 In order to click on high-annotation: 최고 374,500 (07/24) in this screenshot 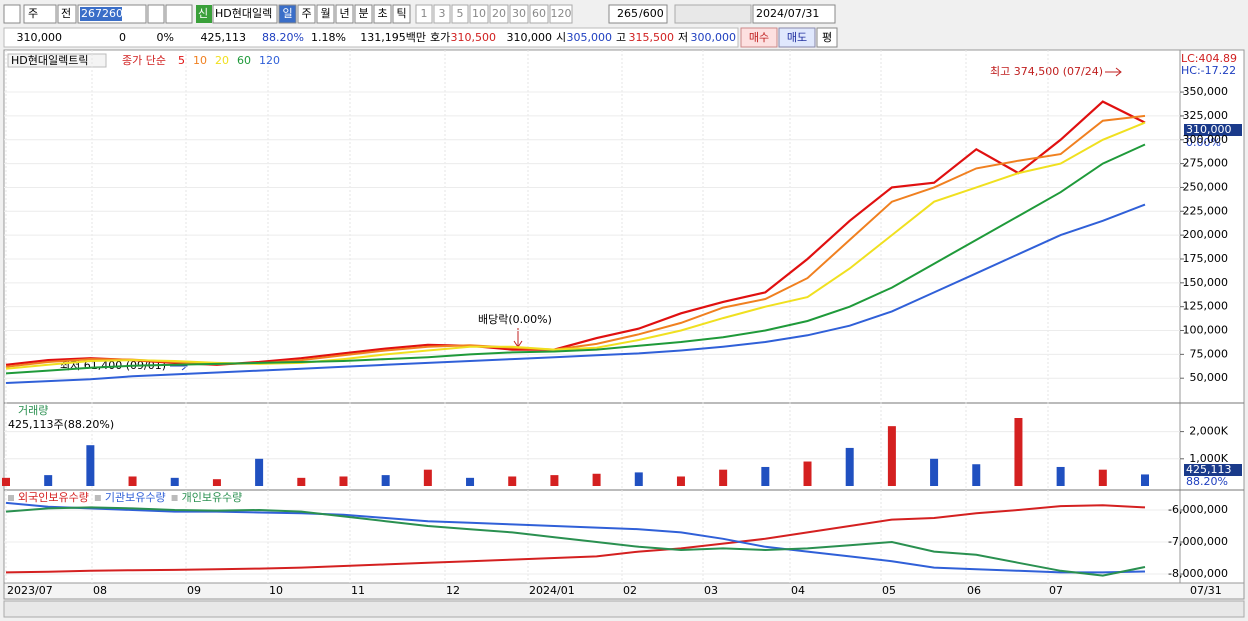, I will do `click(1046, 71)`.